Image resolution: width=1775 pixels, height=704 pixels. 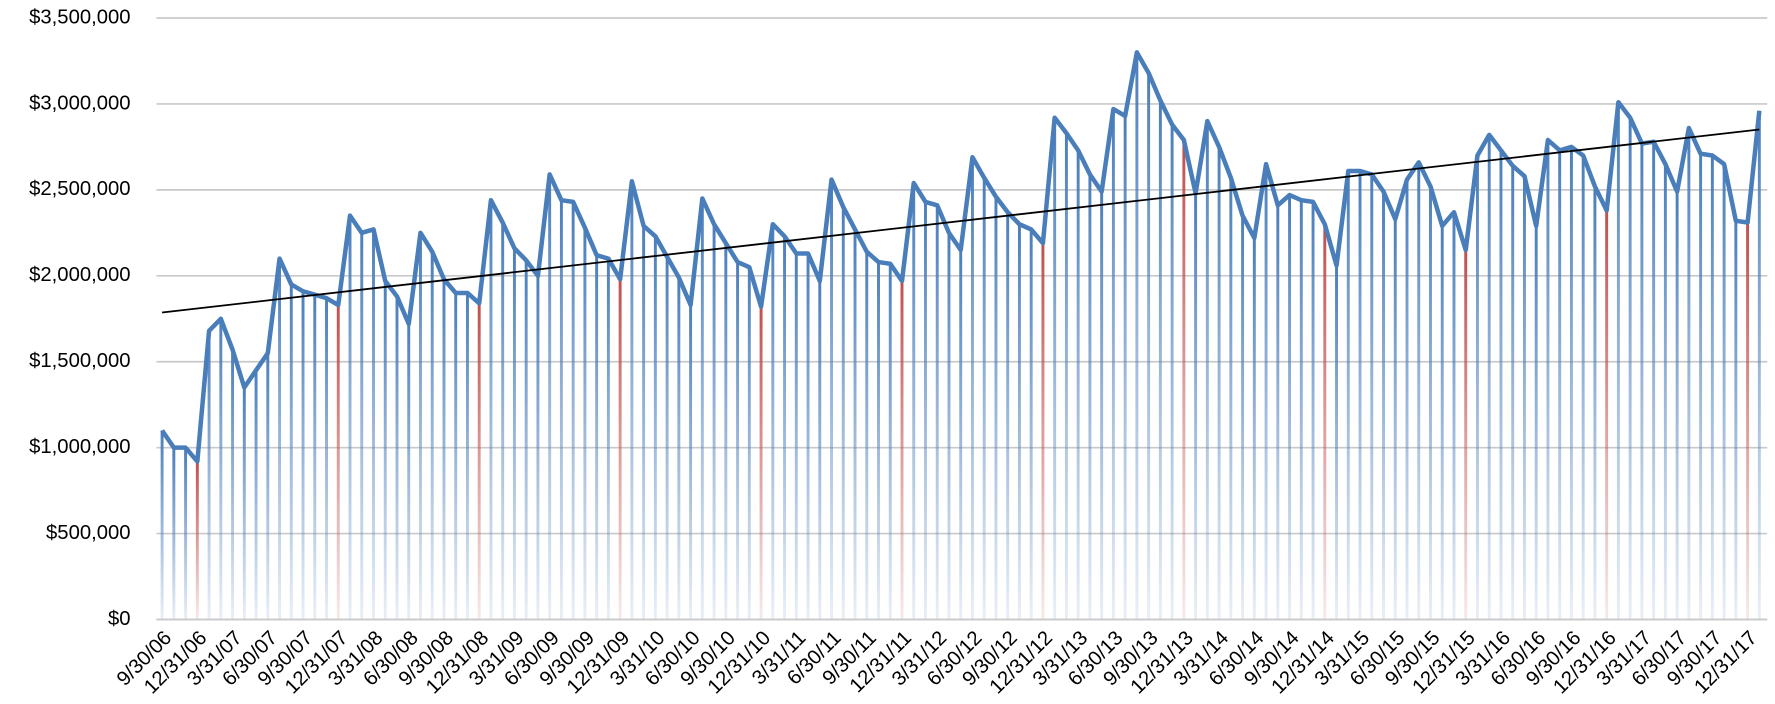 What do you see at coordinates (79, 447) in the screenshot?
I see `y-tick-label: $1,000,000` at bounding box center [79, 447].